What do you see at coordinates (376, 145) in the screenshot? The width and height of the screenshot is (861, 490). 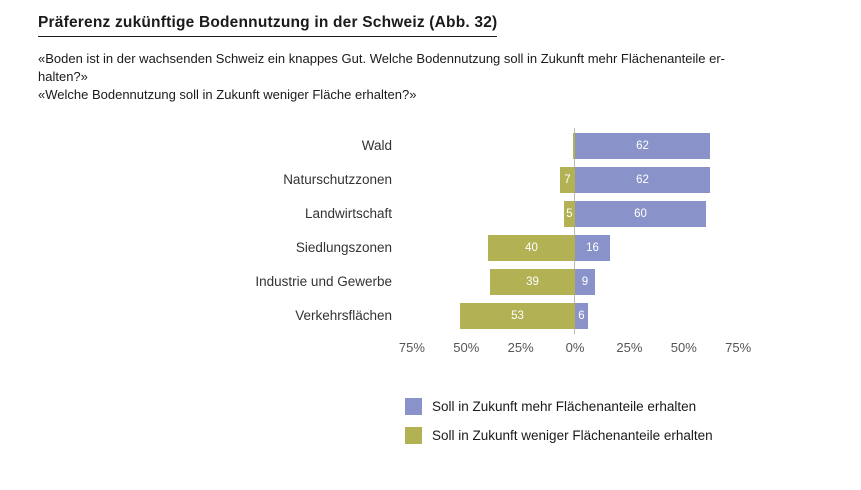 I see `category-label: Wald` at bounding box center [376, 145].